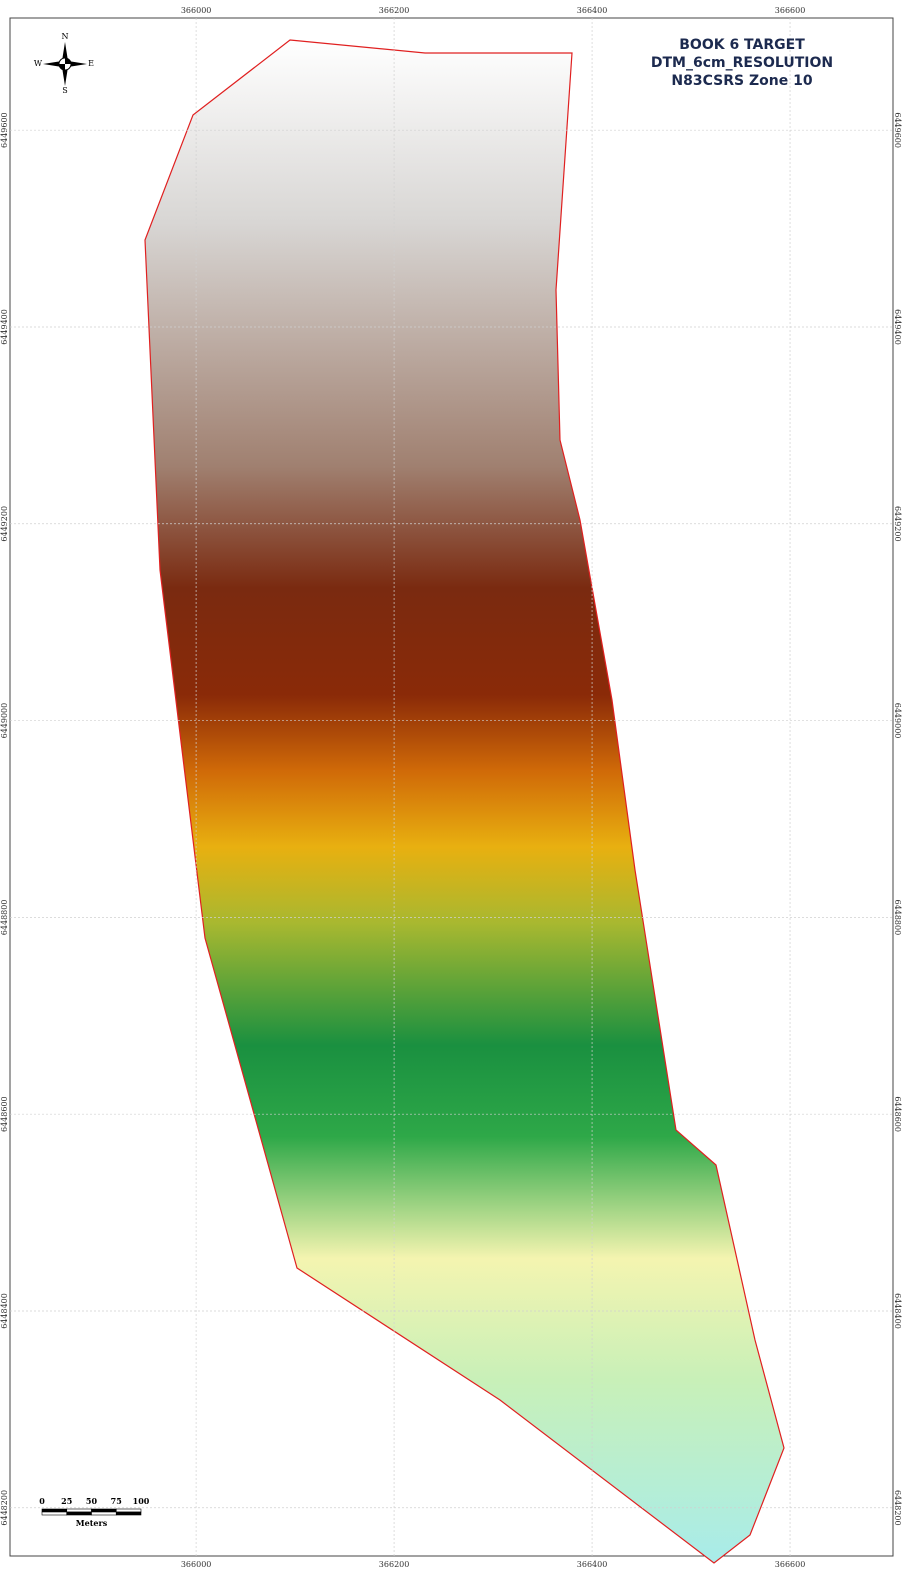 The width and height of the screenshot is (902, 1572). Describe the element at coordinates (92, 1501) in the screenshot. I see `scale-label: 50` at that location.